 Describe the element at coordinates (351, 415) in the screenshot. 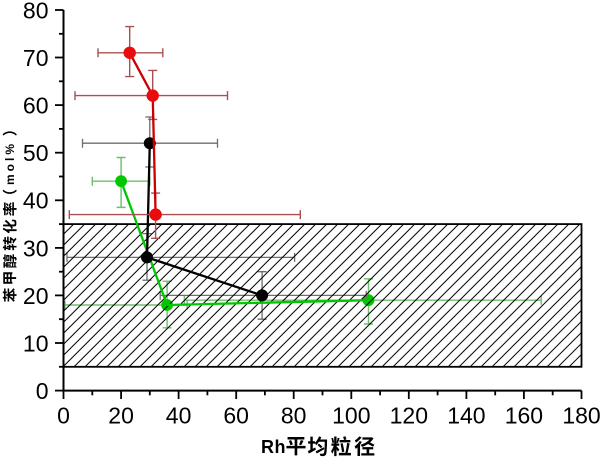

I see `svg-text: 100` at that location.